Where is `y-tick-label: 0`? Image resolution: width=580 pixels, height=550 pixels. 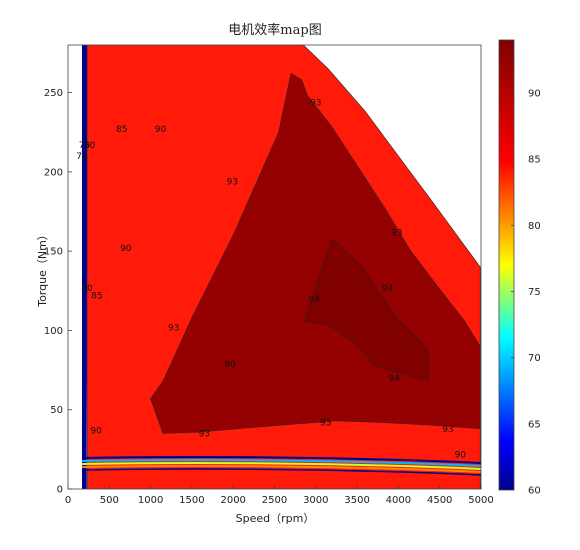 y-tick-label: 0 is located at coordinates (60, 490).